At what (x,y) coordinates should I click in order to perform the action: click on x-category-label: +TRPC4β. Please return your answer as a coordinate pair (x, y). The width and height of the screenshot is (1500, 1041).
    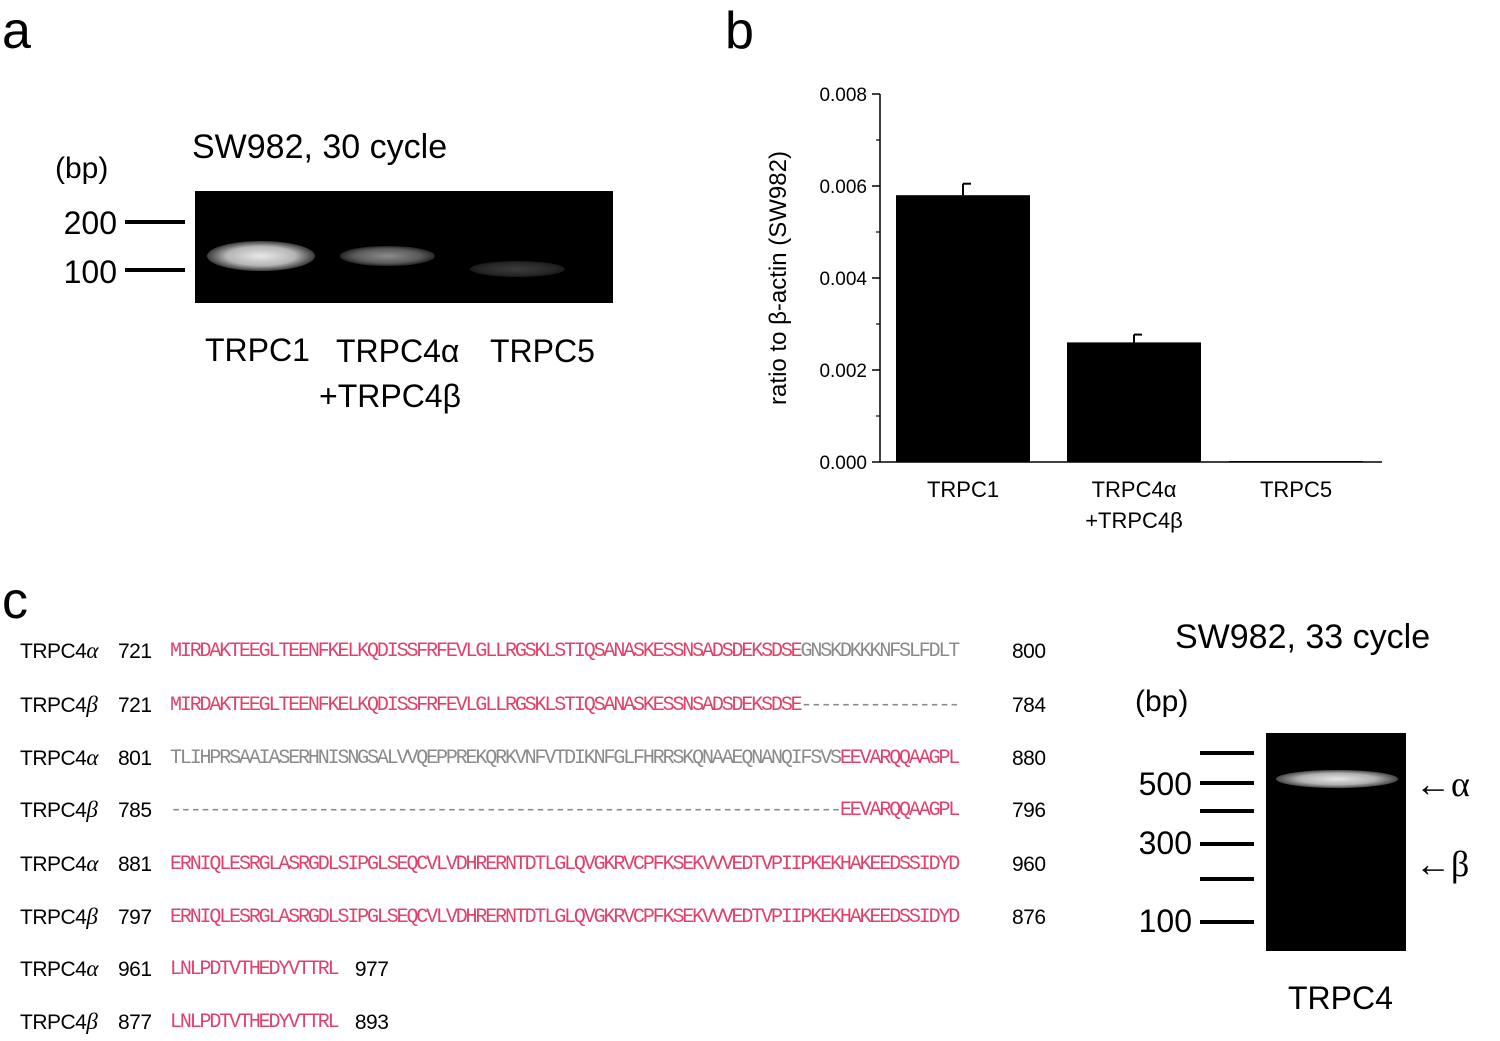
    Looking at the image, I should click on (1134, 520).